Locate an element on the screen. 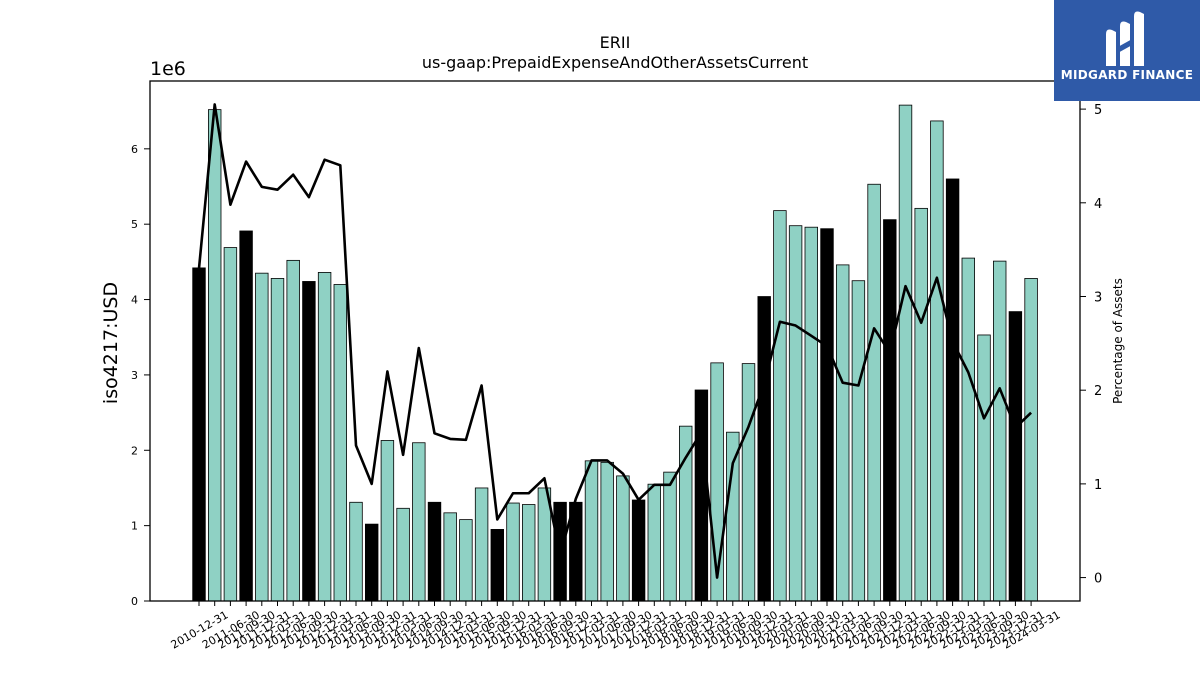 The width and height of the screenshot is (1200, 675). y2-tick-label: 5 is located at coordinates (1098, 110).